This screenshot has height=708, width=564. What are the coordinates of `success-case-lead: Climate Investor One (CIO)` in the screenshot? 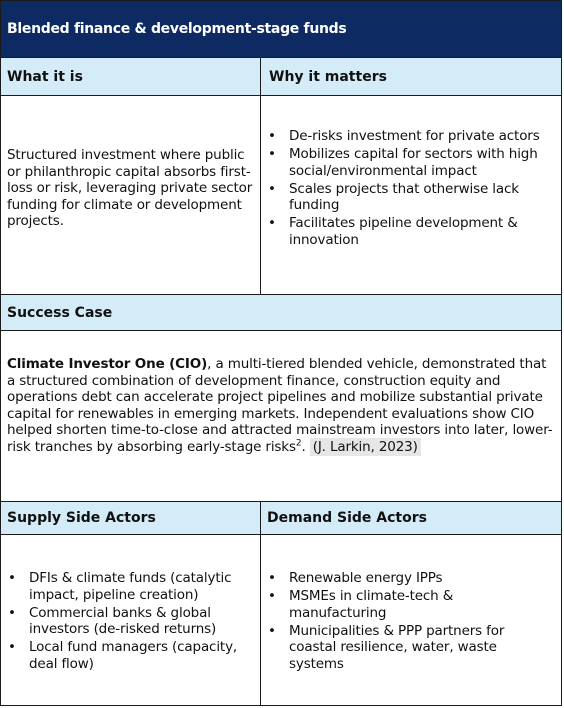 It's located at (107, 364).